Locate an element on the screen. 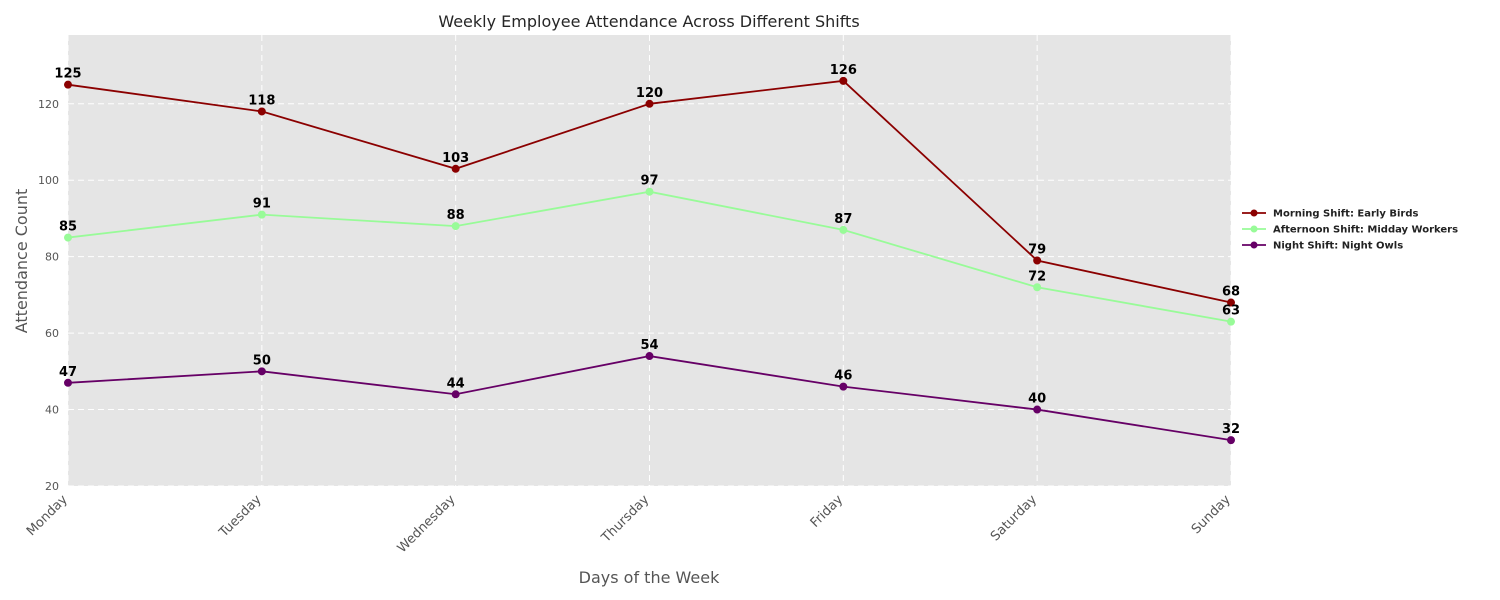 This screenshot has height=600, width=1500. data-label: 85 is located at coordinates (68, 227).